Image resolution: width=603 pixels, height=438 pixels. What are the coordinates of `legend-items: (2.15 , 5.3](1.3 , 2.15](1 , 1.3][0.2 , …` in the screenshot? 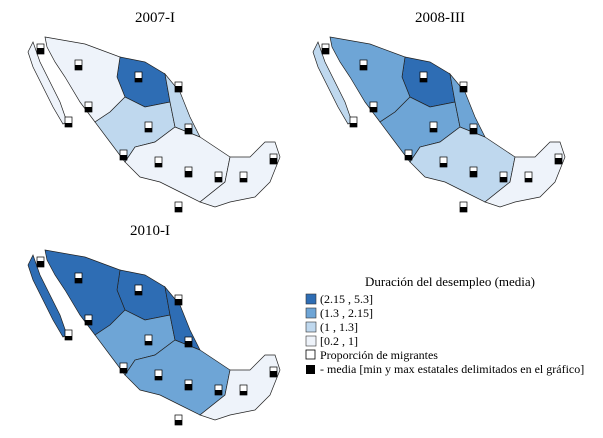 It's located at (339, 320).